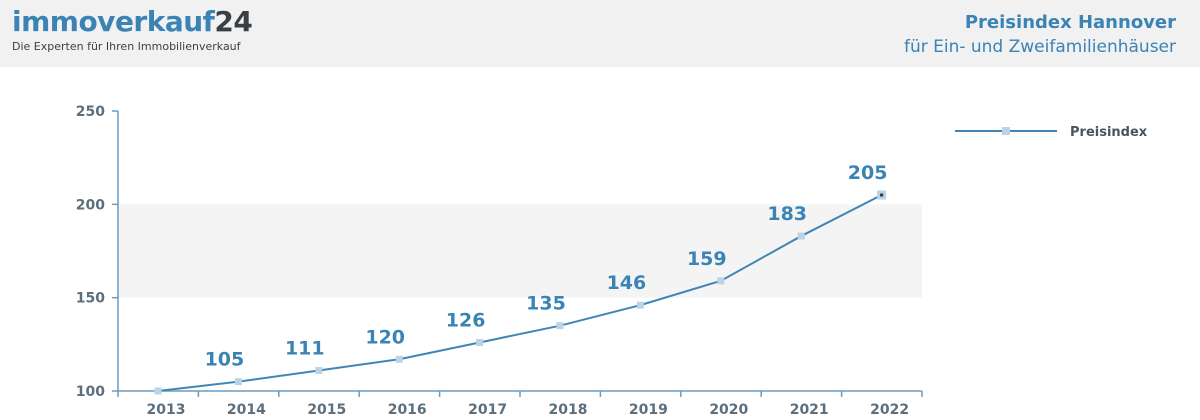  What do you see at coordinates (882, 195) in the screenshot?
I see `data-point-highlight` at bounding box center [882, 195].